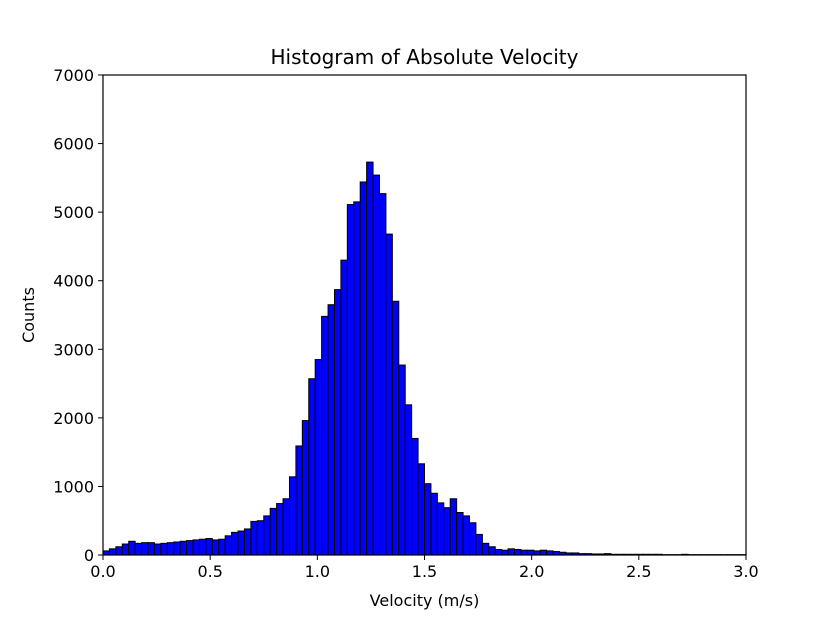  I want to click on y-tick-label: 0, so click(89, 555).